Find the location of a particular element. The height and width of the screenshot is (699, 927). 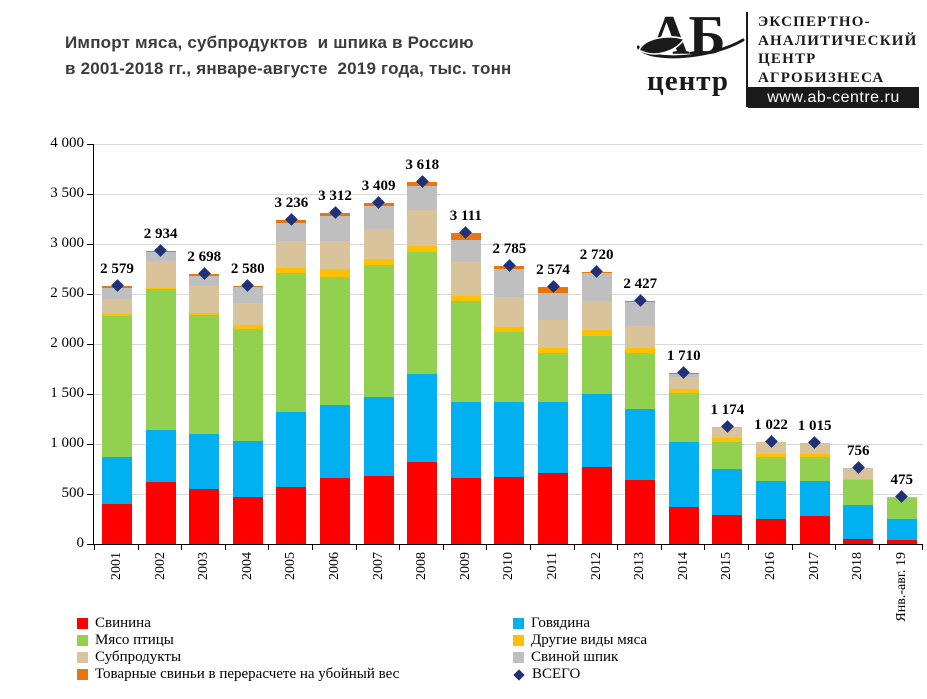

logo-org-line: ЭКСПЕРТНО- is located at coordinates (814, 22).